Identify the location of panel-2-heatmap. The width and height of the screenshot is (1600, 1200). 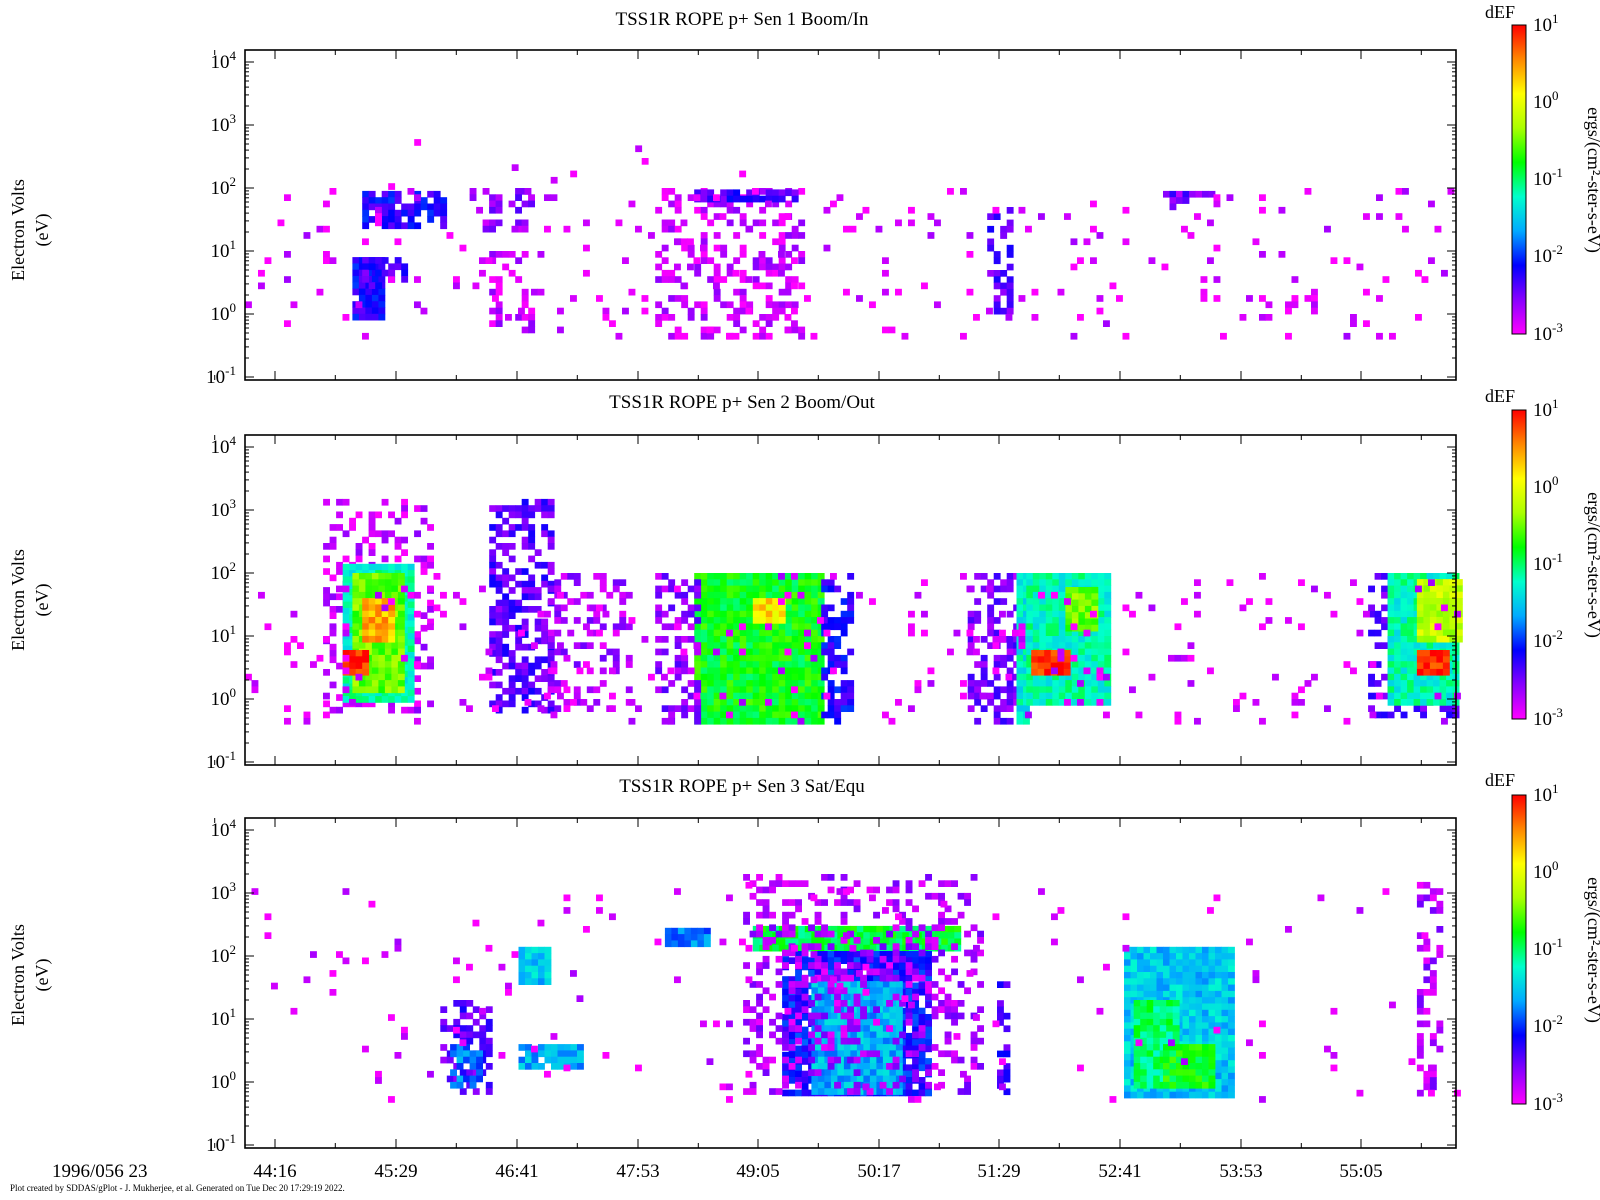
(854, 611).